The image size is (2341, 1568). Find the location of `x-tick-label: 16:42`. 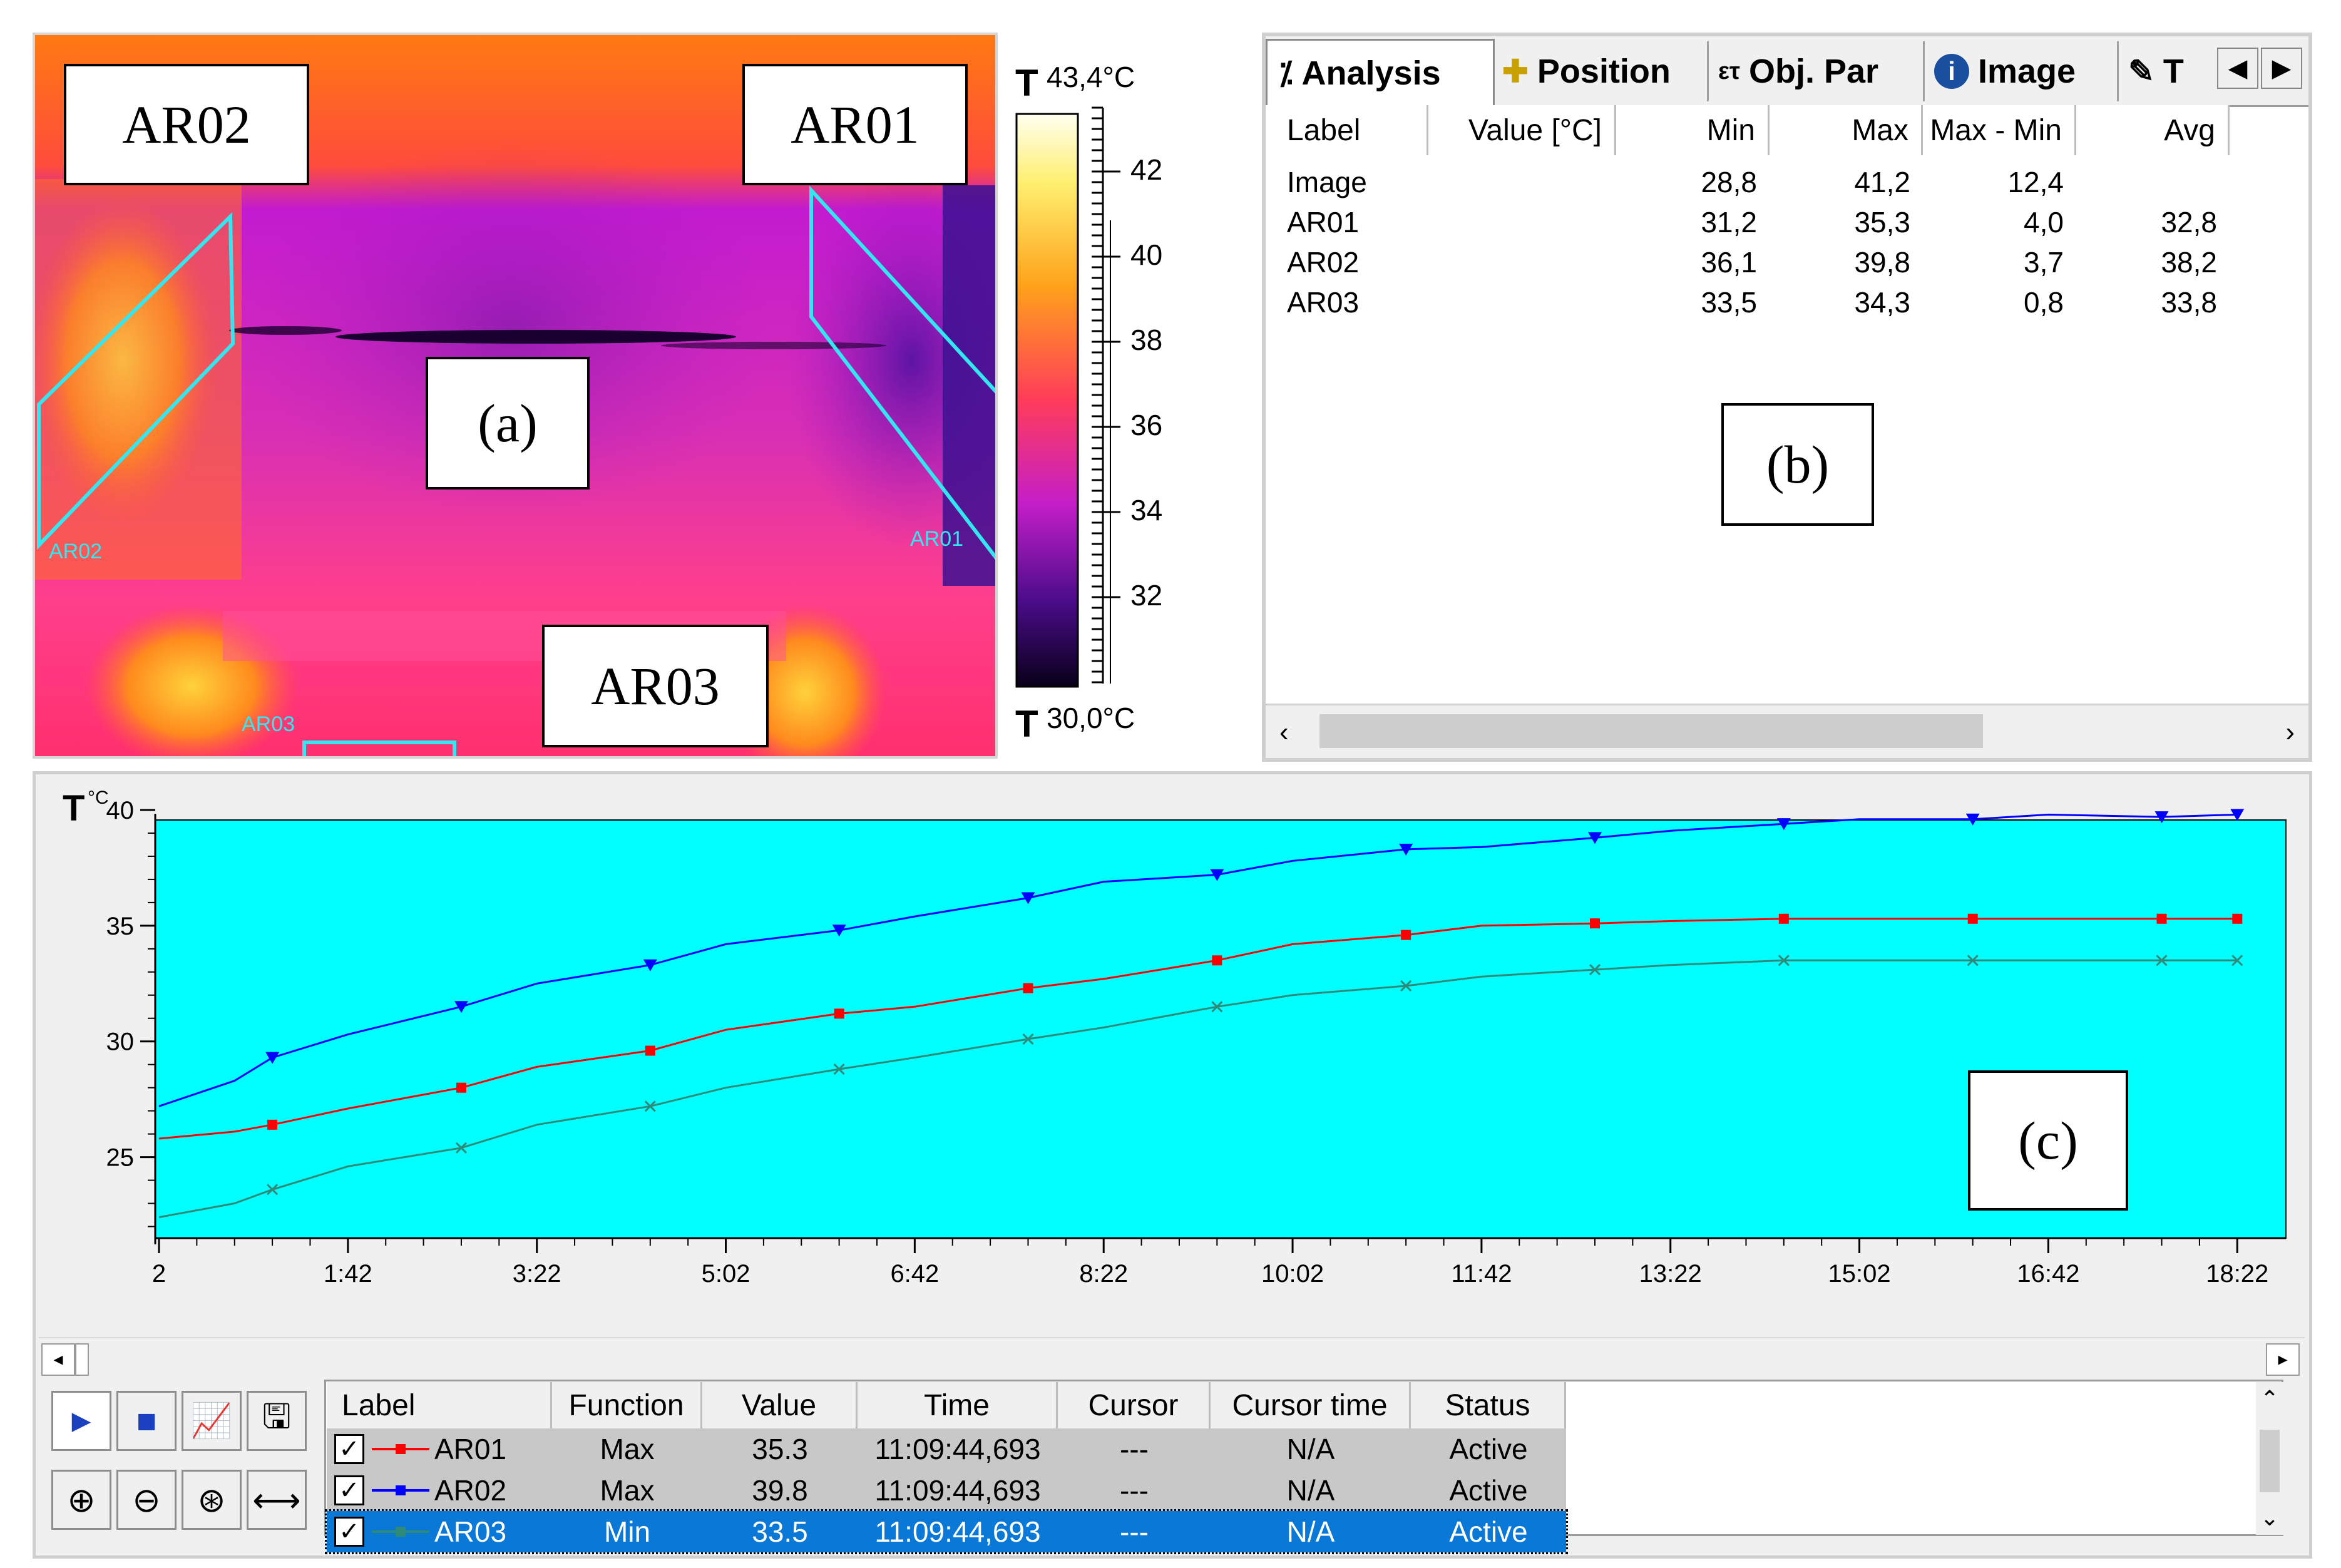

x-tick-label: 16:42 is located at coordinates (2048, 1274).